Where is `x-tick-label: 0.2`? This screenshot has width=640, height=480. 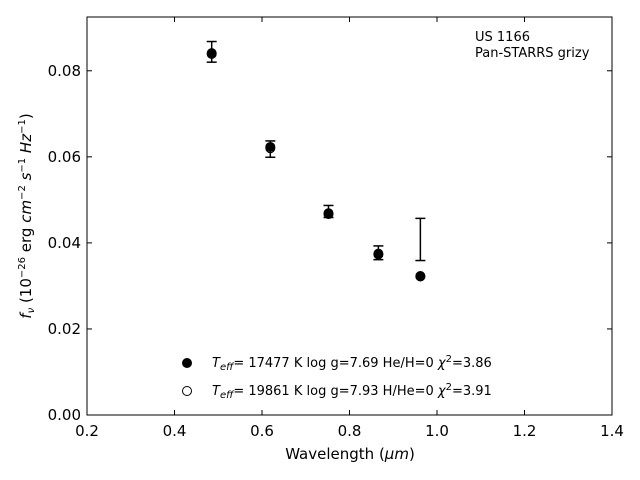
x-tick-label: 0.2 is located at coordinates (87, 431).